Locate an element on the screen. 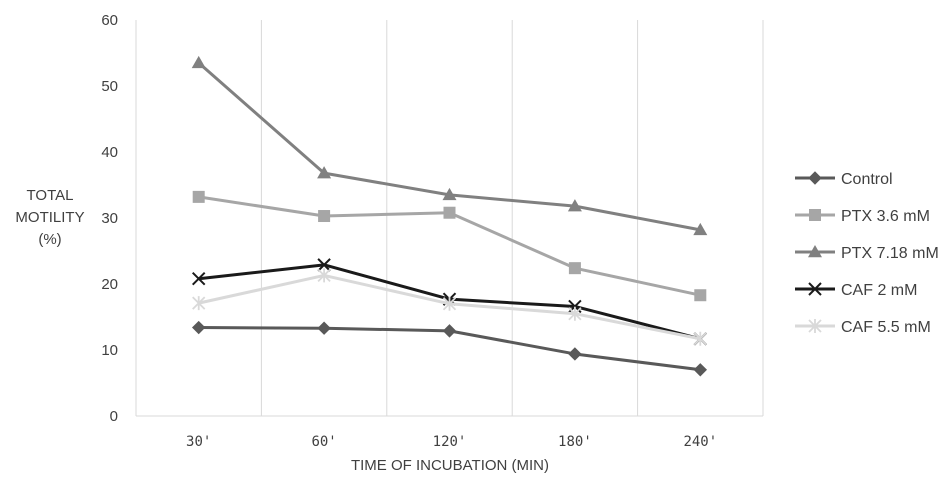 Image resolution: width=950 pixels, height=477 pixels. y-tick-label: 20 is located at coordinates (109, 284).